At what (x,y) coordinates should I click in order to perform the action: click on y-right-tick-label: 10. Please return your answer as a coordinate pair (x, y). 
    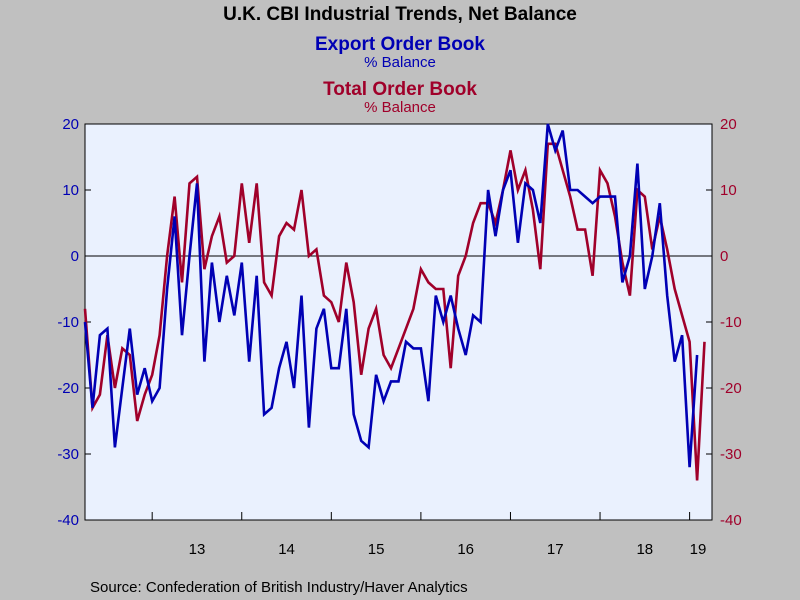
    Looking at the image, I should click on (728, 190).